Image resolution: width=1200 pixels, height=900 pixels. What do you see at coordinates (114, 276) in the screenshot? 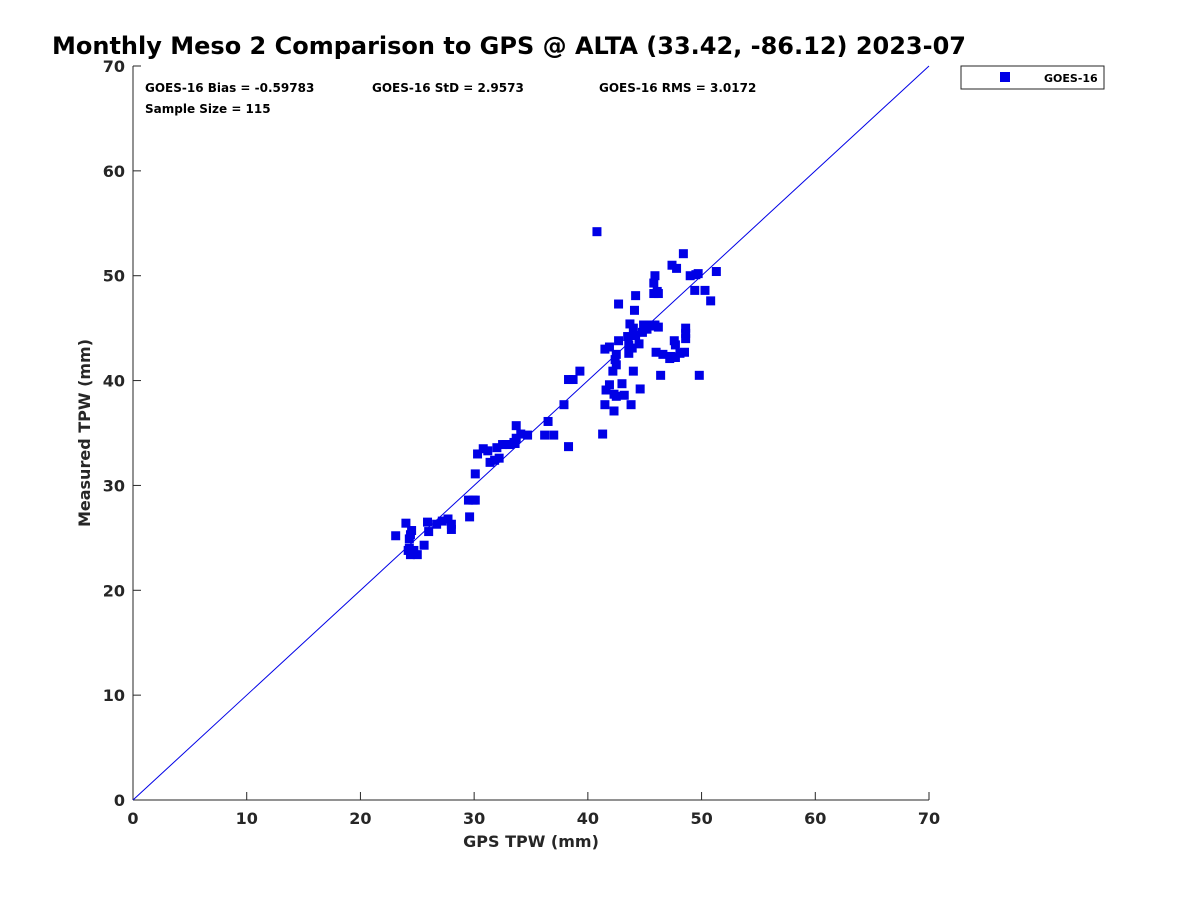
I see `y-tick-label: 50` at bounding box center [114, 276].